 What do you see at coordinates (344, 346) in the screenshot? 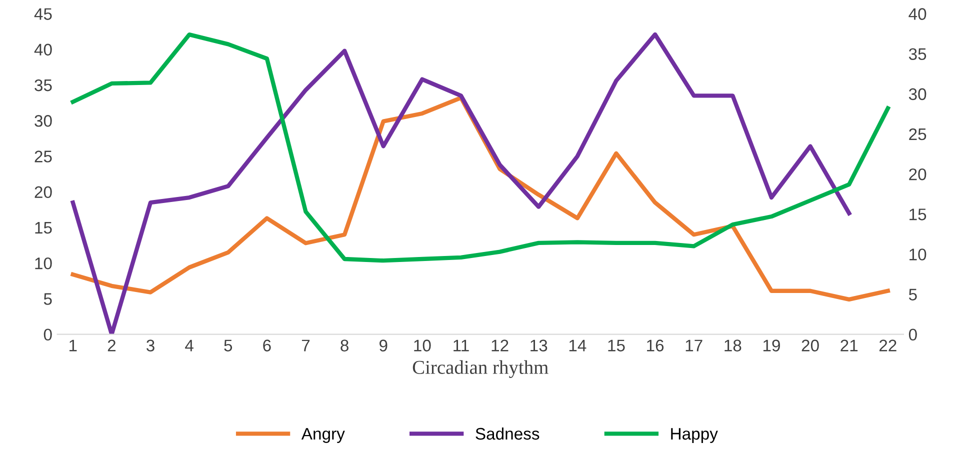
I see `x-tick-label: 8` at bounding box center [344, 346].